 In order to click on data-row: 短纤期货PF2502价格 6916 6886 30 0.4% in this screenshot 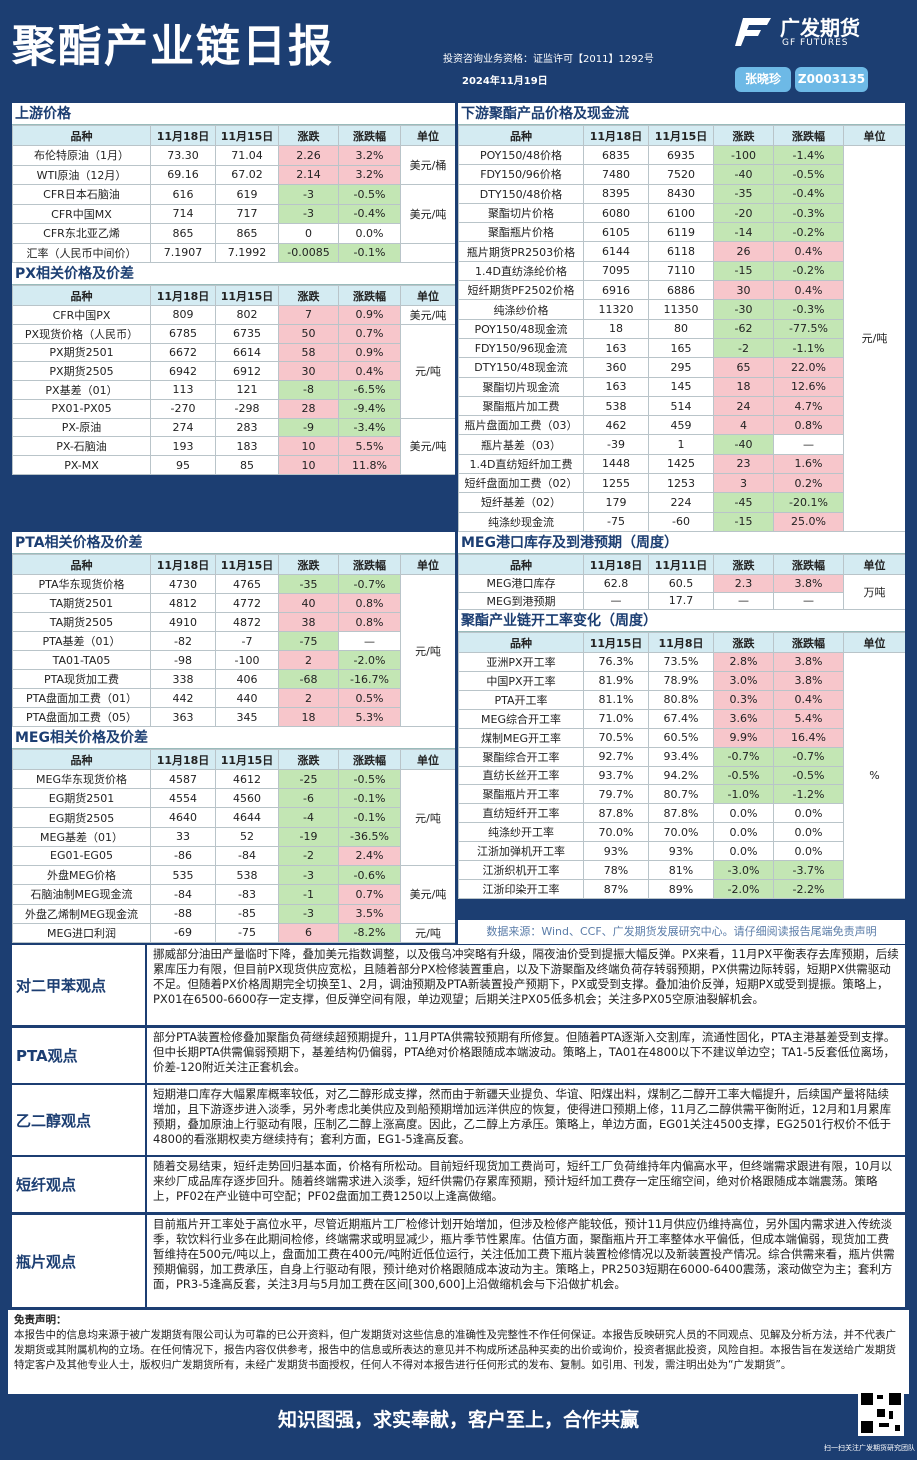, I will do `click(682, 290)`.